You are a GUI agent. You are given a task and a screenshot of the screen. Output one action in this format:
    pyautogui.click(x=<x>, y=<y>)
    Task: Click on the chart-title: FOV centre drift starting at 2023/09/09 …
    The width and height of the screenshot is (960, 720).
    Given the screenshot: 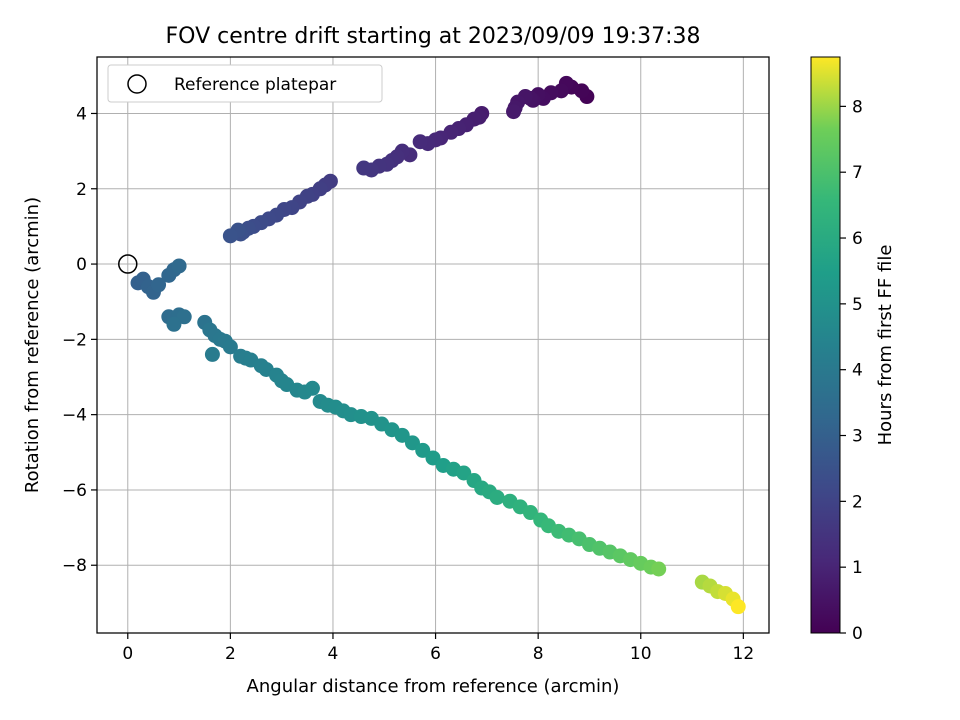 What is the action you would take?
    pyautogui.click(x=433, y=36)
    